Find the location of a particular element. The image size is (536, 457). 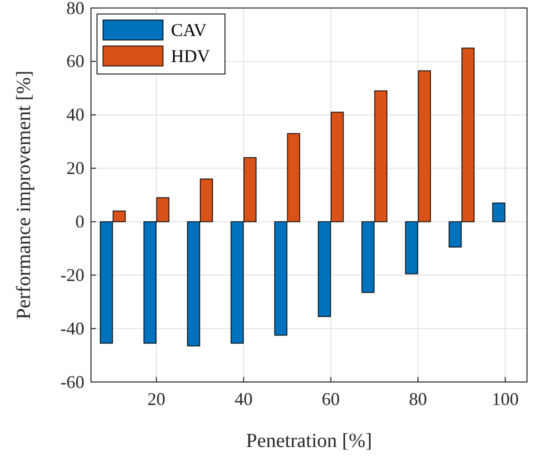

y-tick-label: 0 is located at coordinates (79, 221).